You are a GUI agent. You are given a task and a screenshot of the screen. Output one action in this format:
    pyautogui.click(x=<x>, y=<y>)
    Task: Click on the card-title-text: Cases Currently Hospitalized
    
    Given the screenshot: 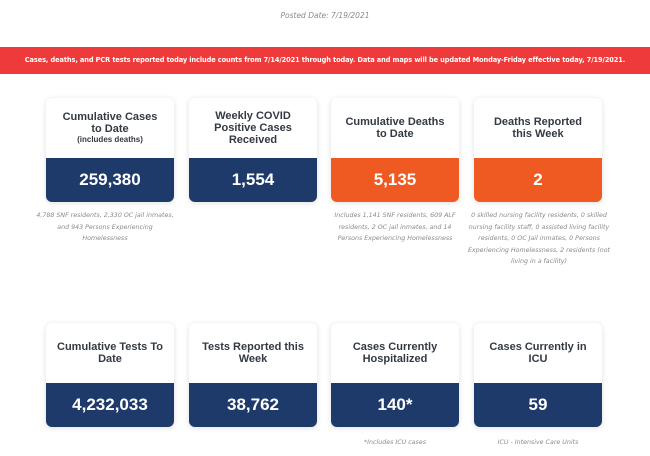 What is the action you would take?
    pyautogui.click(x=395, y=353)
    